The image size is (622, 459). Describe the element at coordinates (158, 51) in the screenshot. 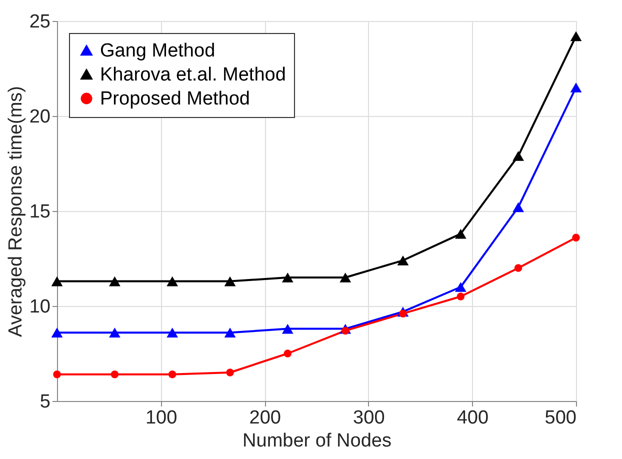

I see `legend-label: Gang Method` at that location.